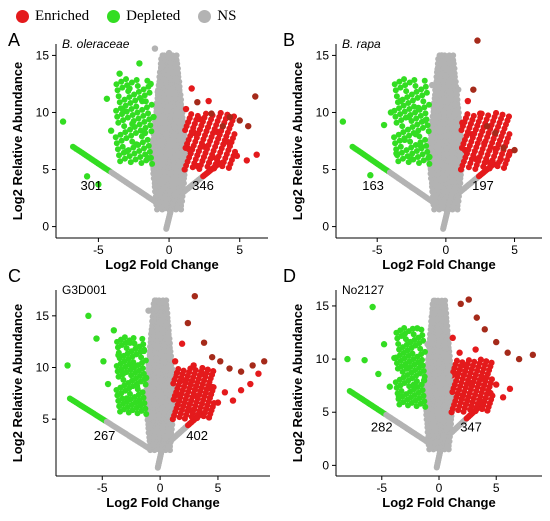  What do you see at coordinates (445, 86) in the screenshot?
I see `series-ns` at bounding box center [445, 86].